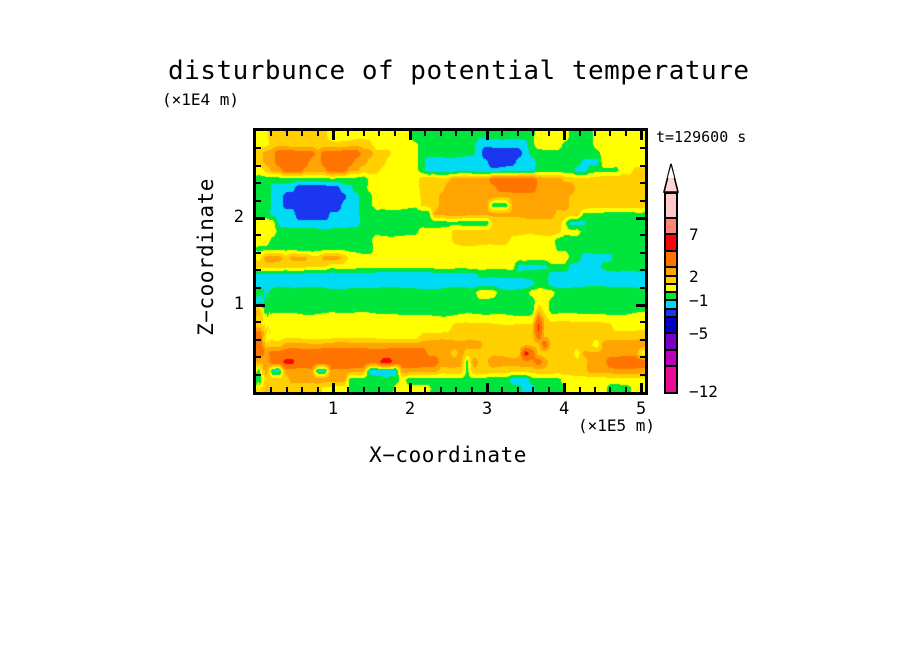  What do you see at coordinates (238, 217) in the screenshot?
I see `z-tick-label: 2` at bounding box center [238, 217].